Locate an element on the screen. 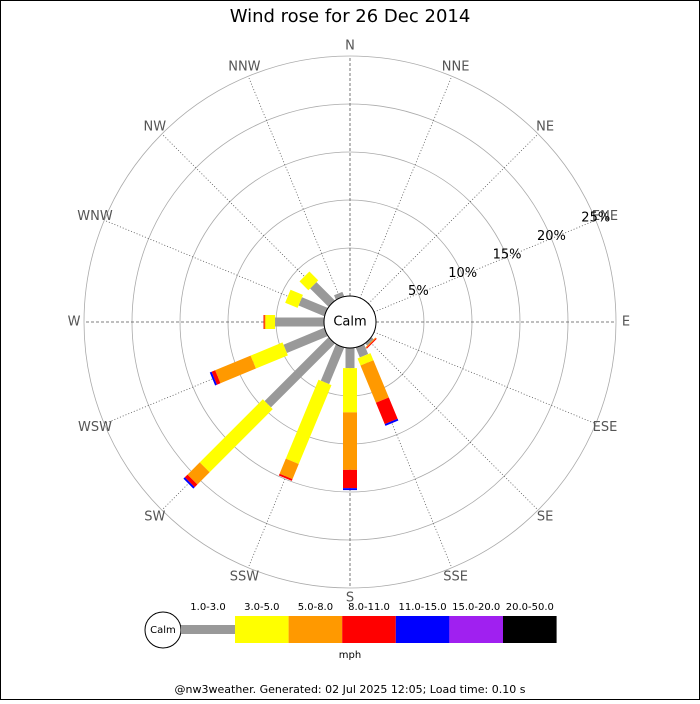 The height and width of the screenshot is (704, 700). direction-label: ENE is located at coordinates (605, 216).